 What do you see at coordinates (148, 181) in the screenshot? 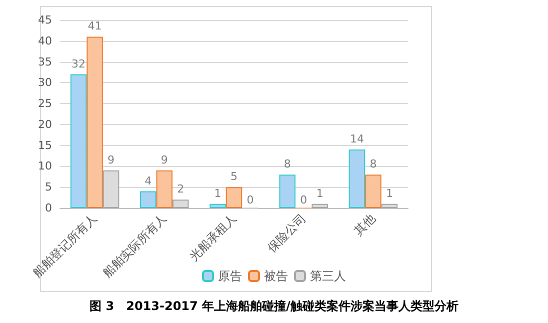
I see `data-label: 4` at bounding box center [148, 181].